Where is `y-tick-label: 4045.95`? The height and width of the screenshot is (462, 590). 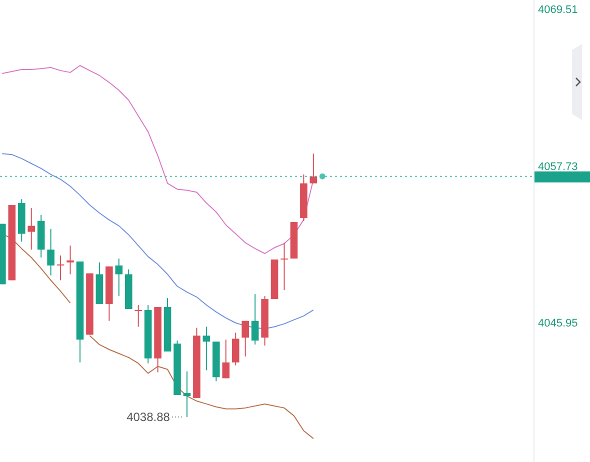 y-tick-label: 4045.95 is located at coordinates (558, 324).